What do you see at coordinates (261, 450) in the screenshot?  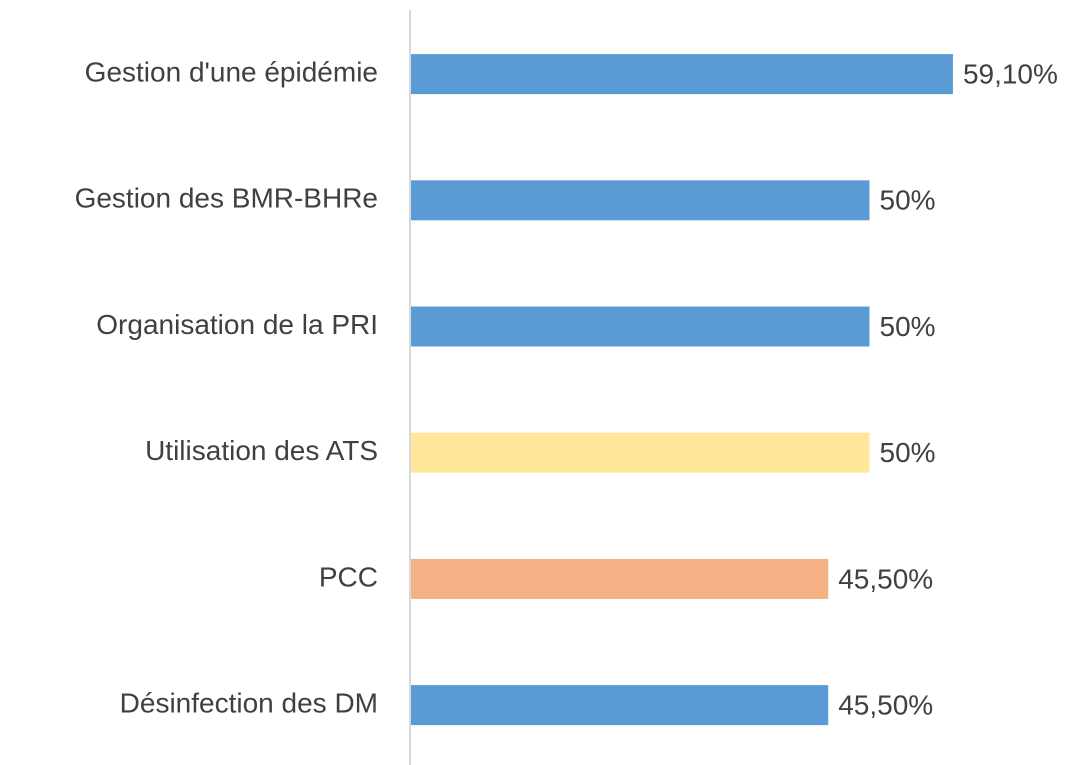 I see `category-label: Utilisation des ATS` at bounding box center [261, 450].